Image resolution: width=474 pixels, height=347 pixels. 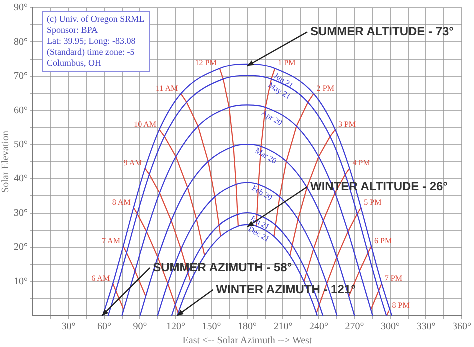 I want to click on annotation: (c) Univ. of Oregon SRML, so click(x=96, y=19).